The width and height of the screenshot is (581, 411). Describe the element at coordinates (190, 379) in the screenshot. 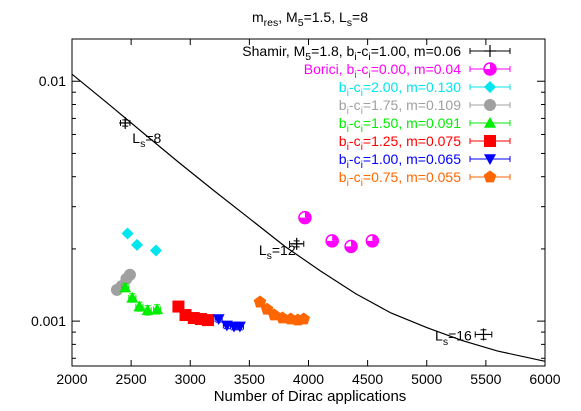

I see `x-tick-label: 3000` at that location.